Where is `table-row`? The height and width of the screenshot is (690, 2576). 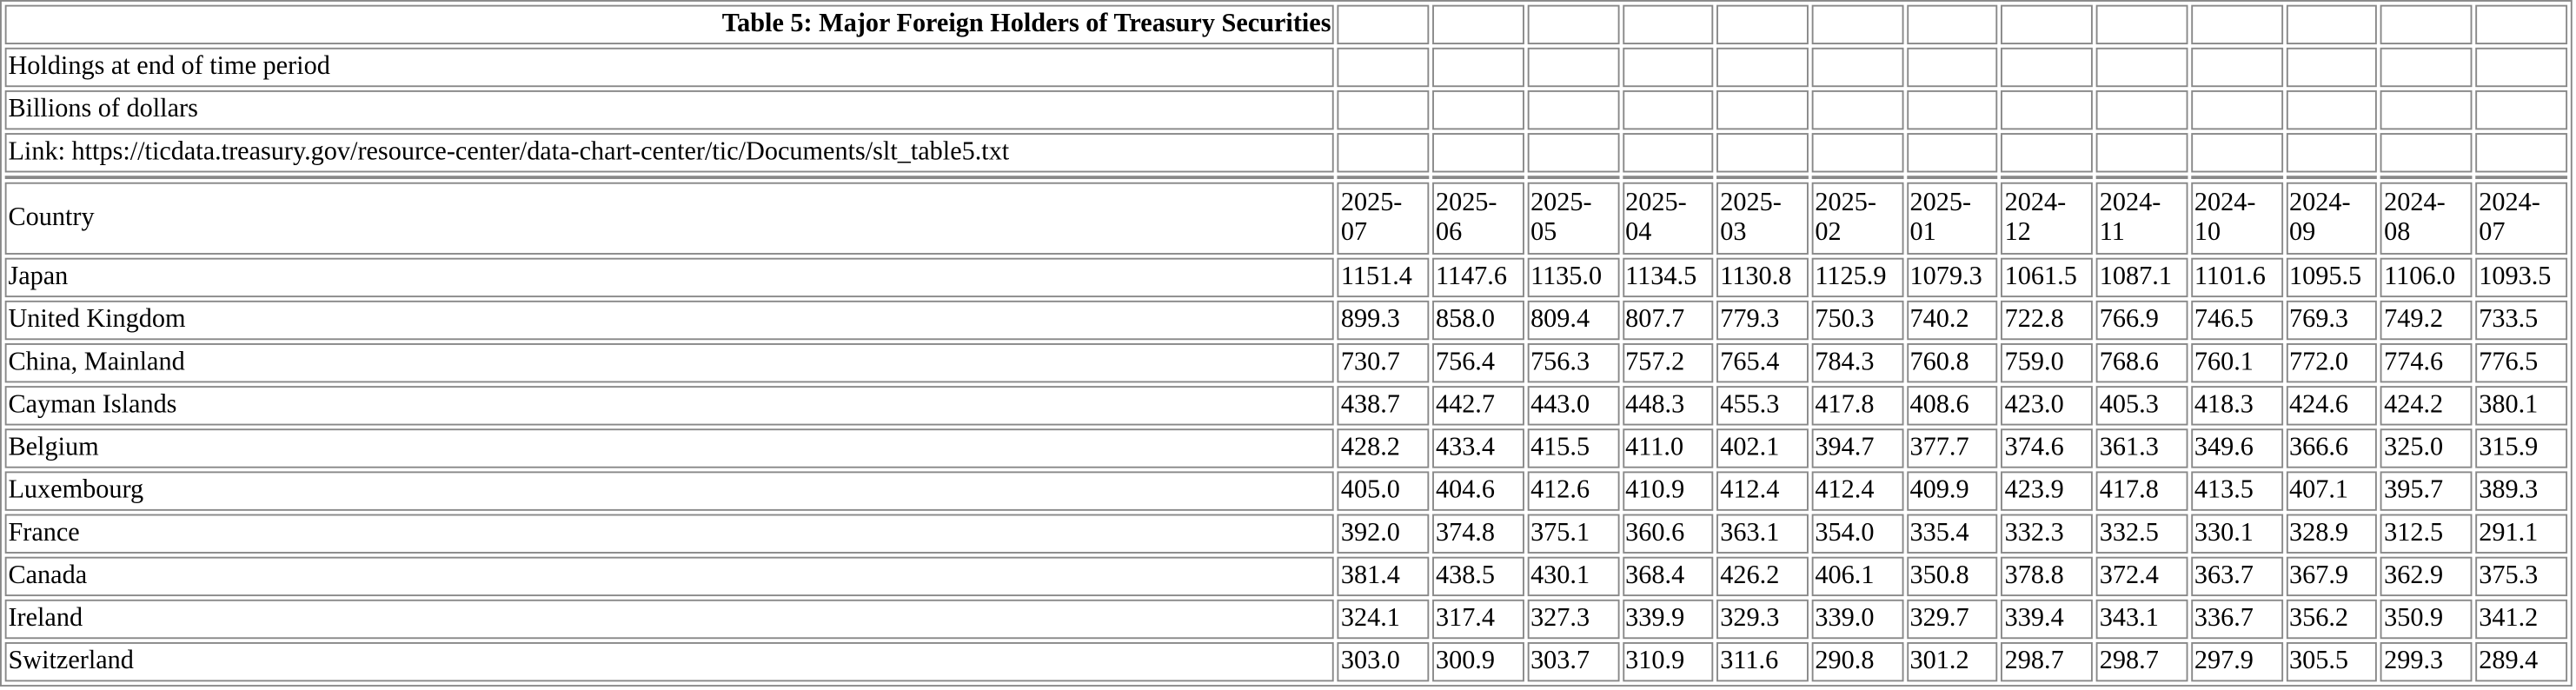 table-row is located at coordinates (1286, 178).